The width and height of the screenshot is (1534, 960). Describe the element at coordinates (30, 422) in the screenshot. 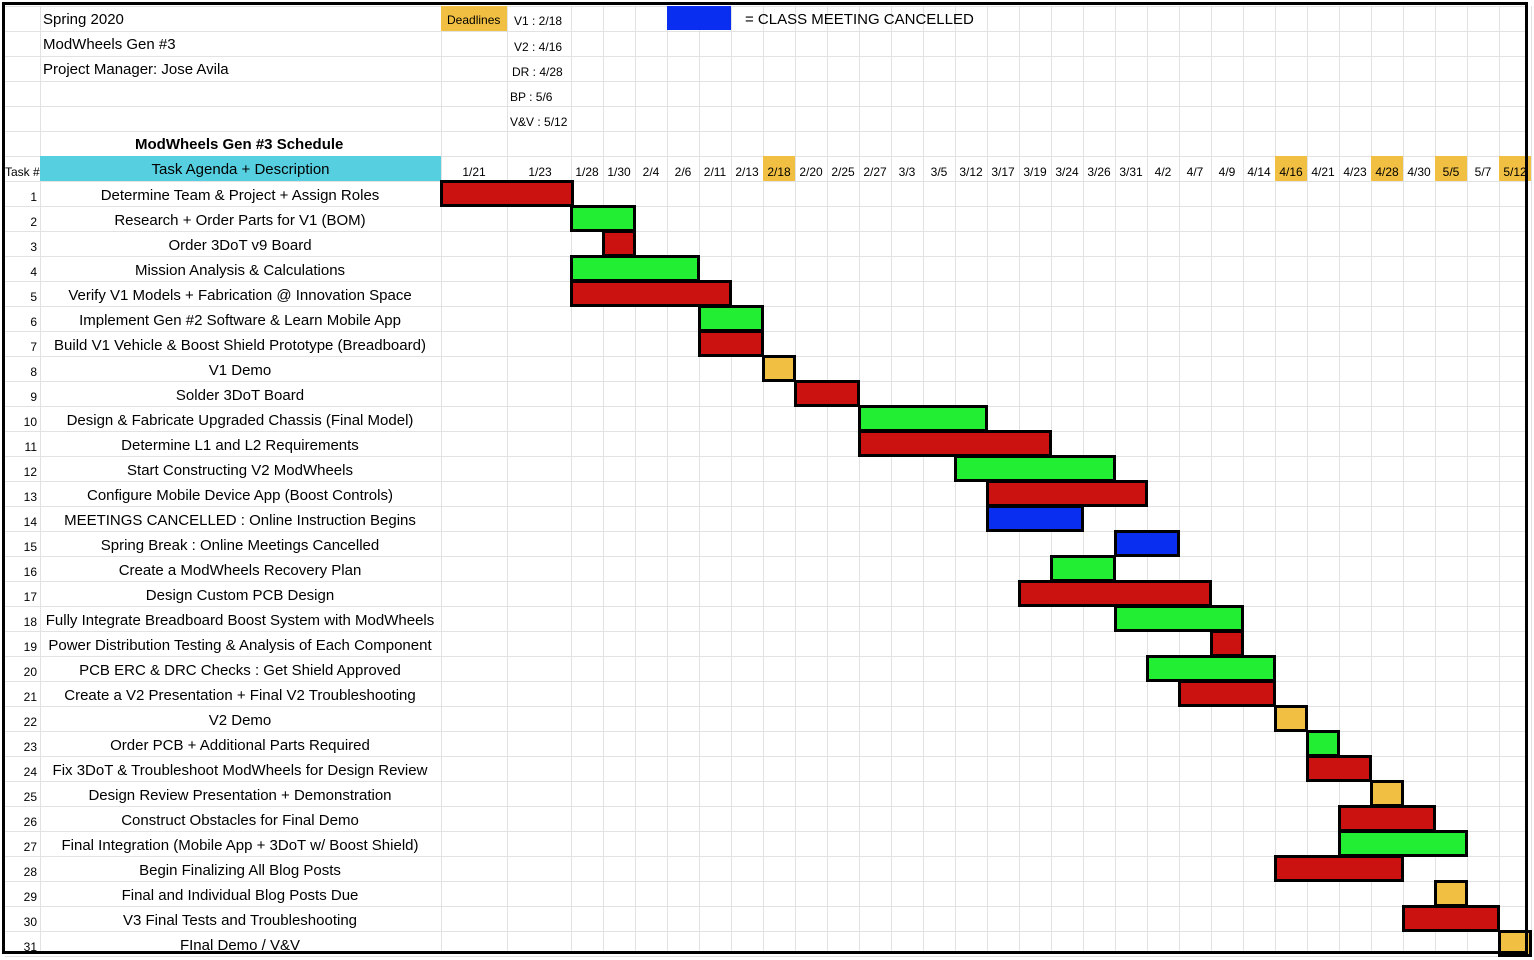

I see `task-number: 10` at that location.